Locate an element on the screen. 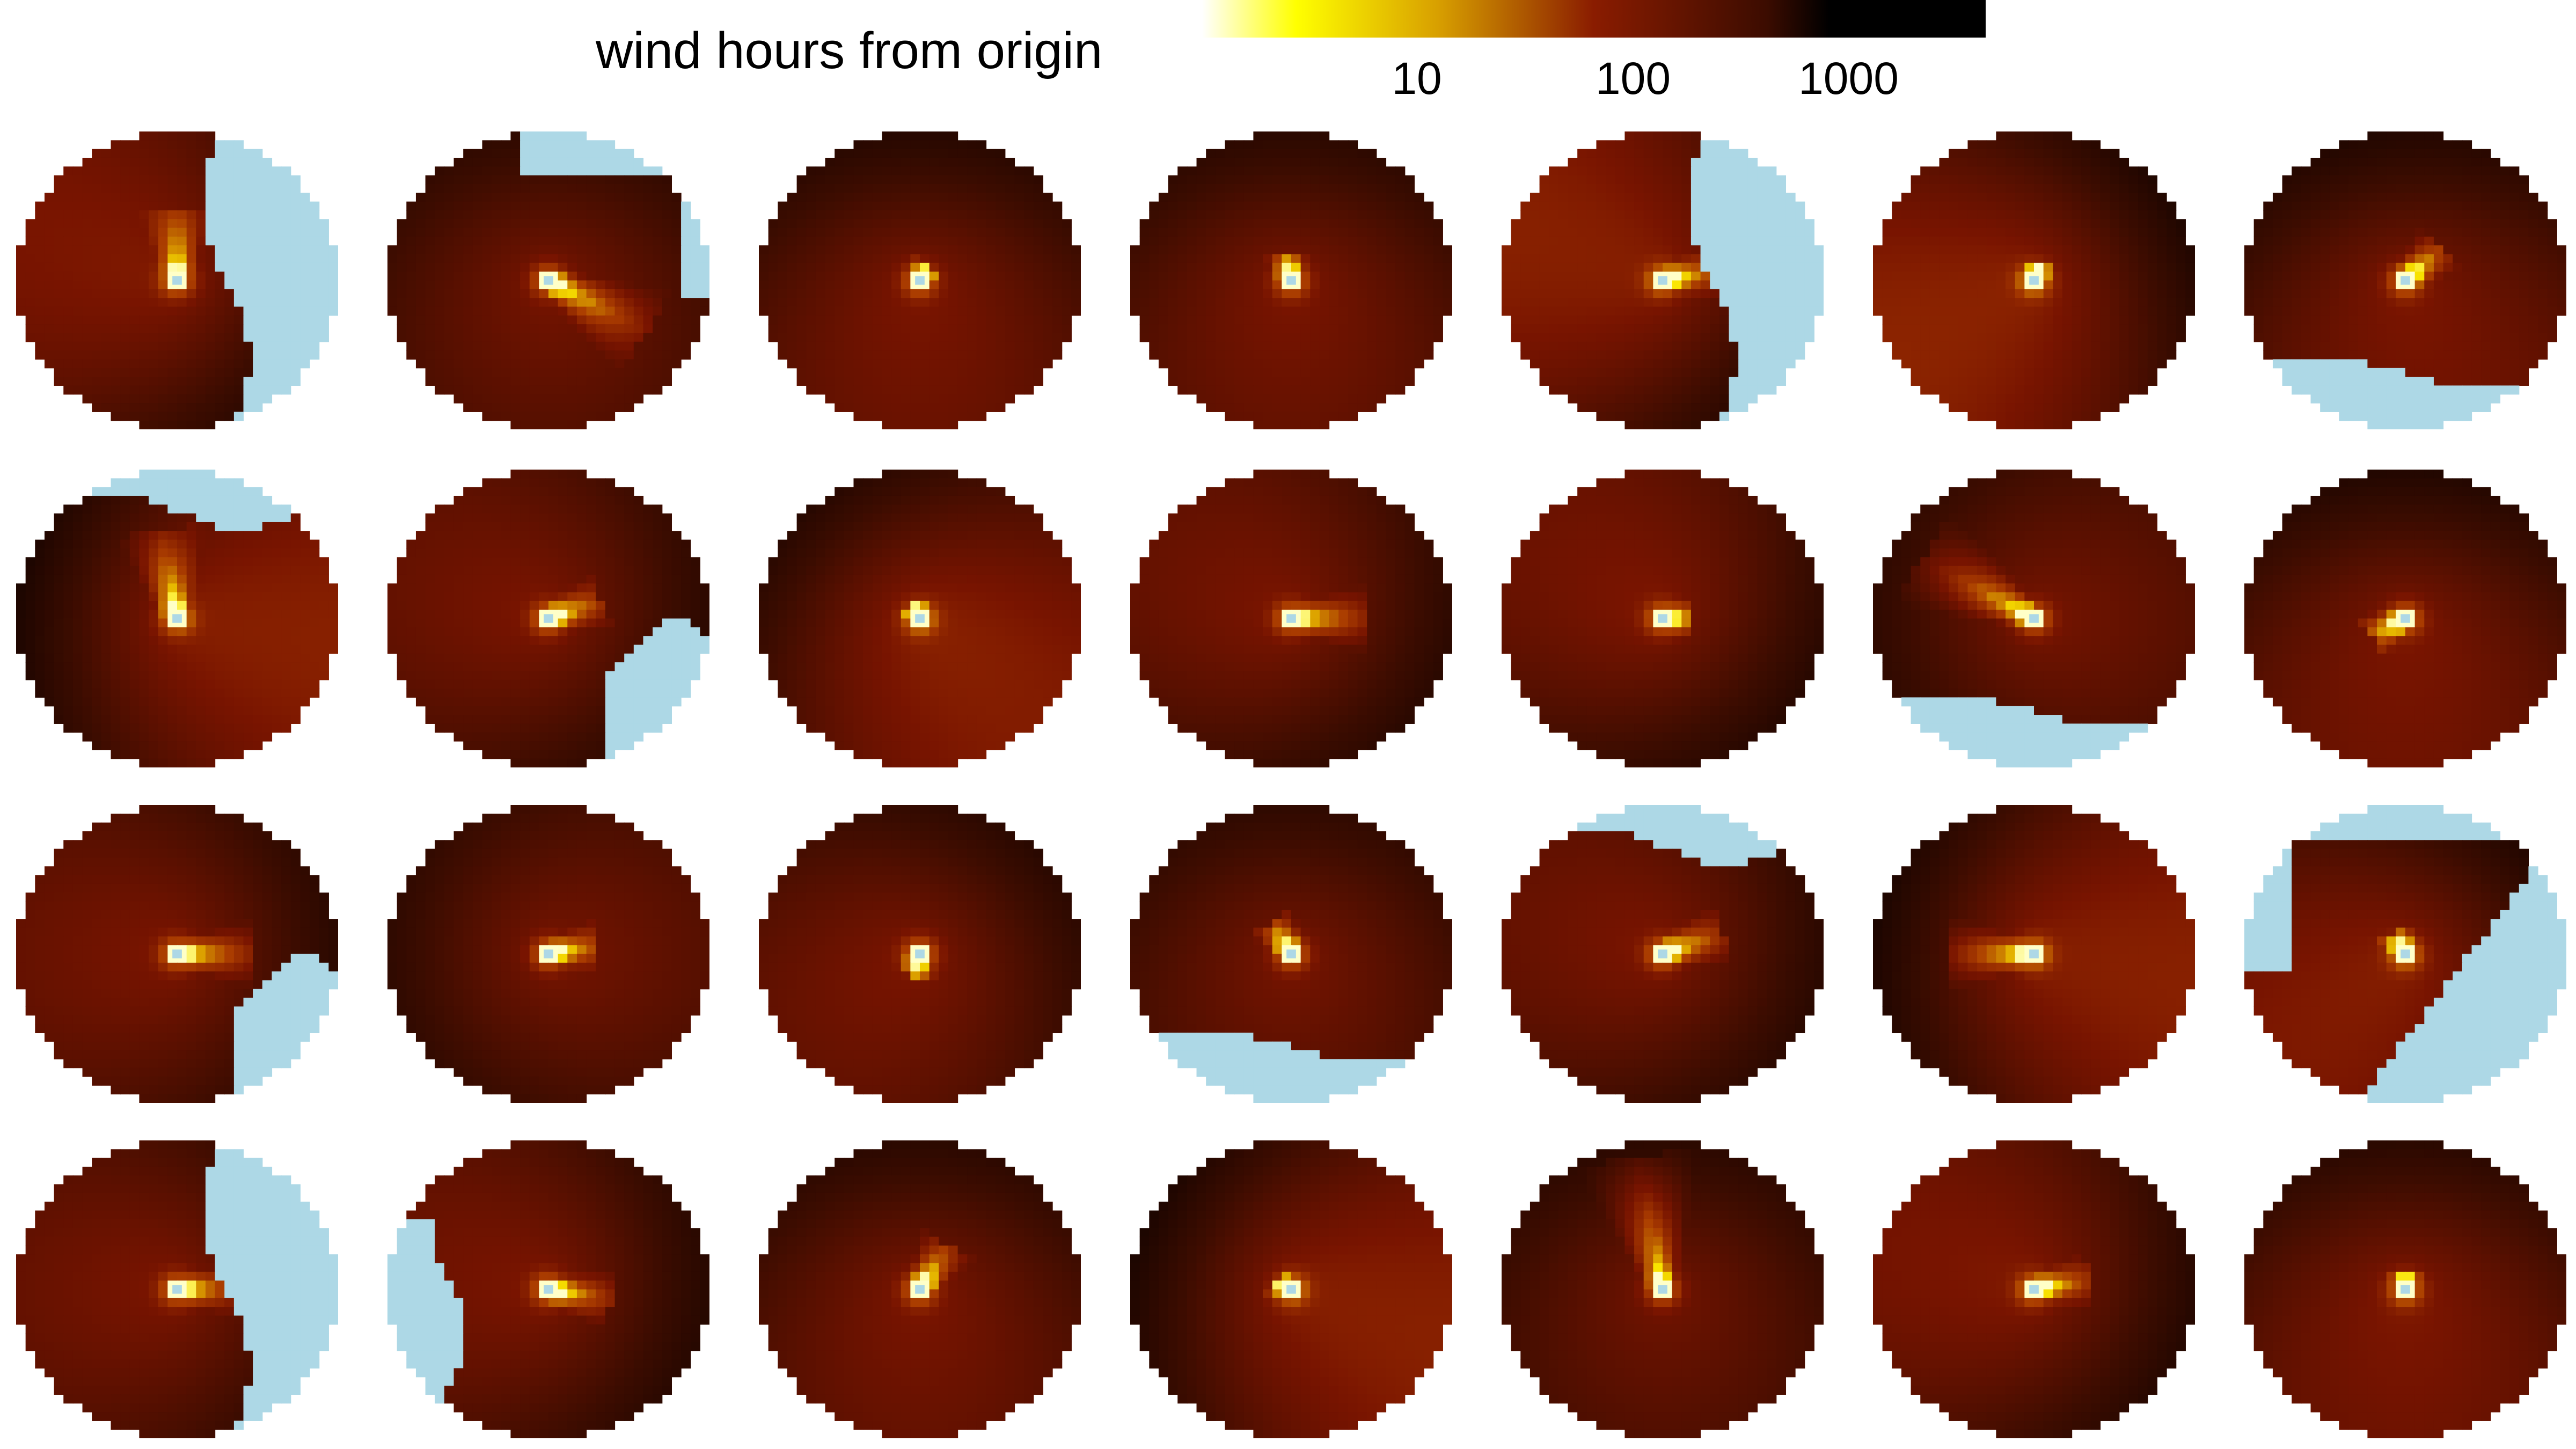 The width and height of the screenshot is (2576, 1449). chart-title: wind hours from origin is located at coordinates (849, 50).